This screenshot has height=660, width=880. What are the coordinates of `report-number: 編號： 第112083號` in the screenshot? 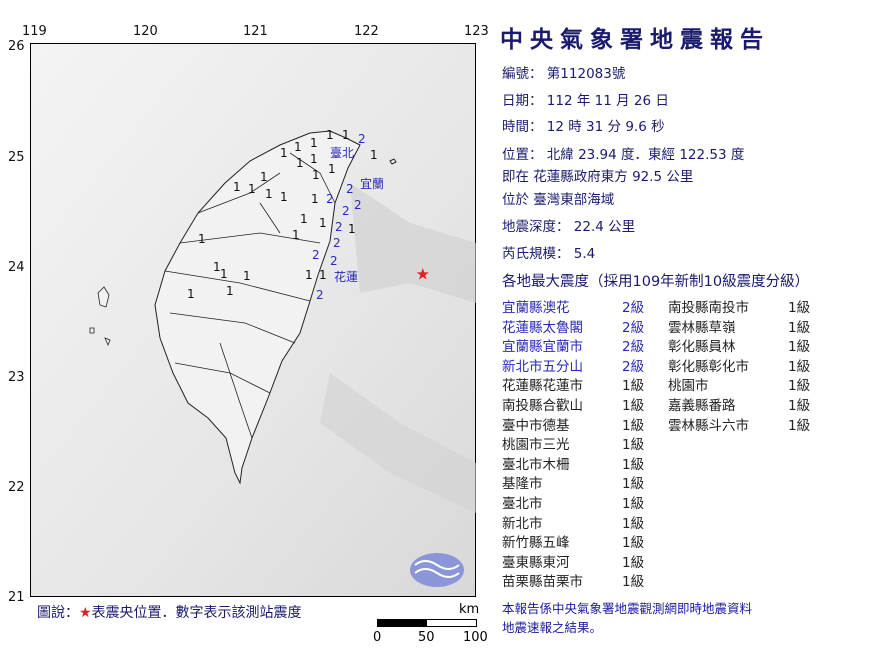 It's located at (564, 74).